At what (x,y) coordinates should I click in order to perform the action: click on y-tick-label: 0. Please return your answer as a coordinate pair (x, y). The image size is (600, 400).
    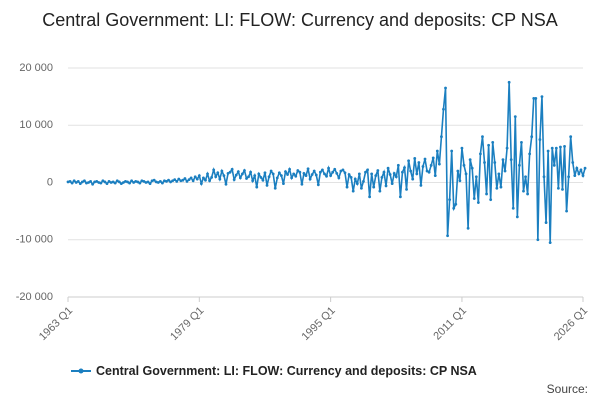
    Looking at the image, I should click on (50, 182).